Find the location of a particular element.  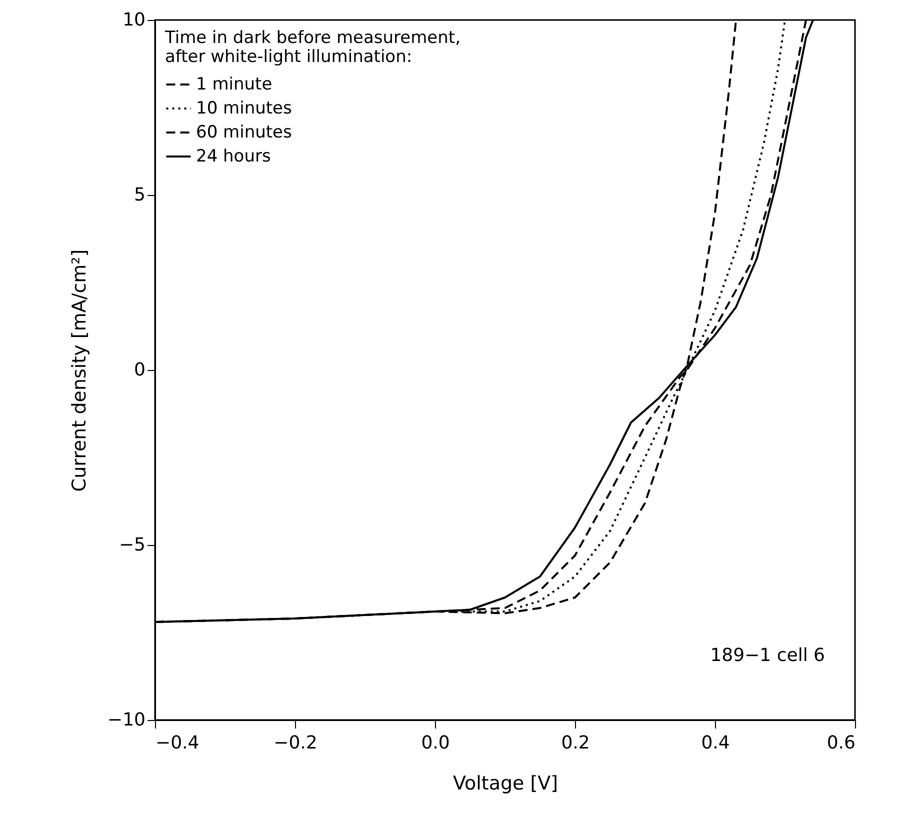

y-tick-label: 10 is located at coordinates (134, 20).